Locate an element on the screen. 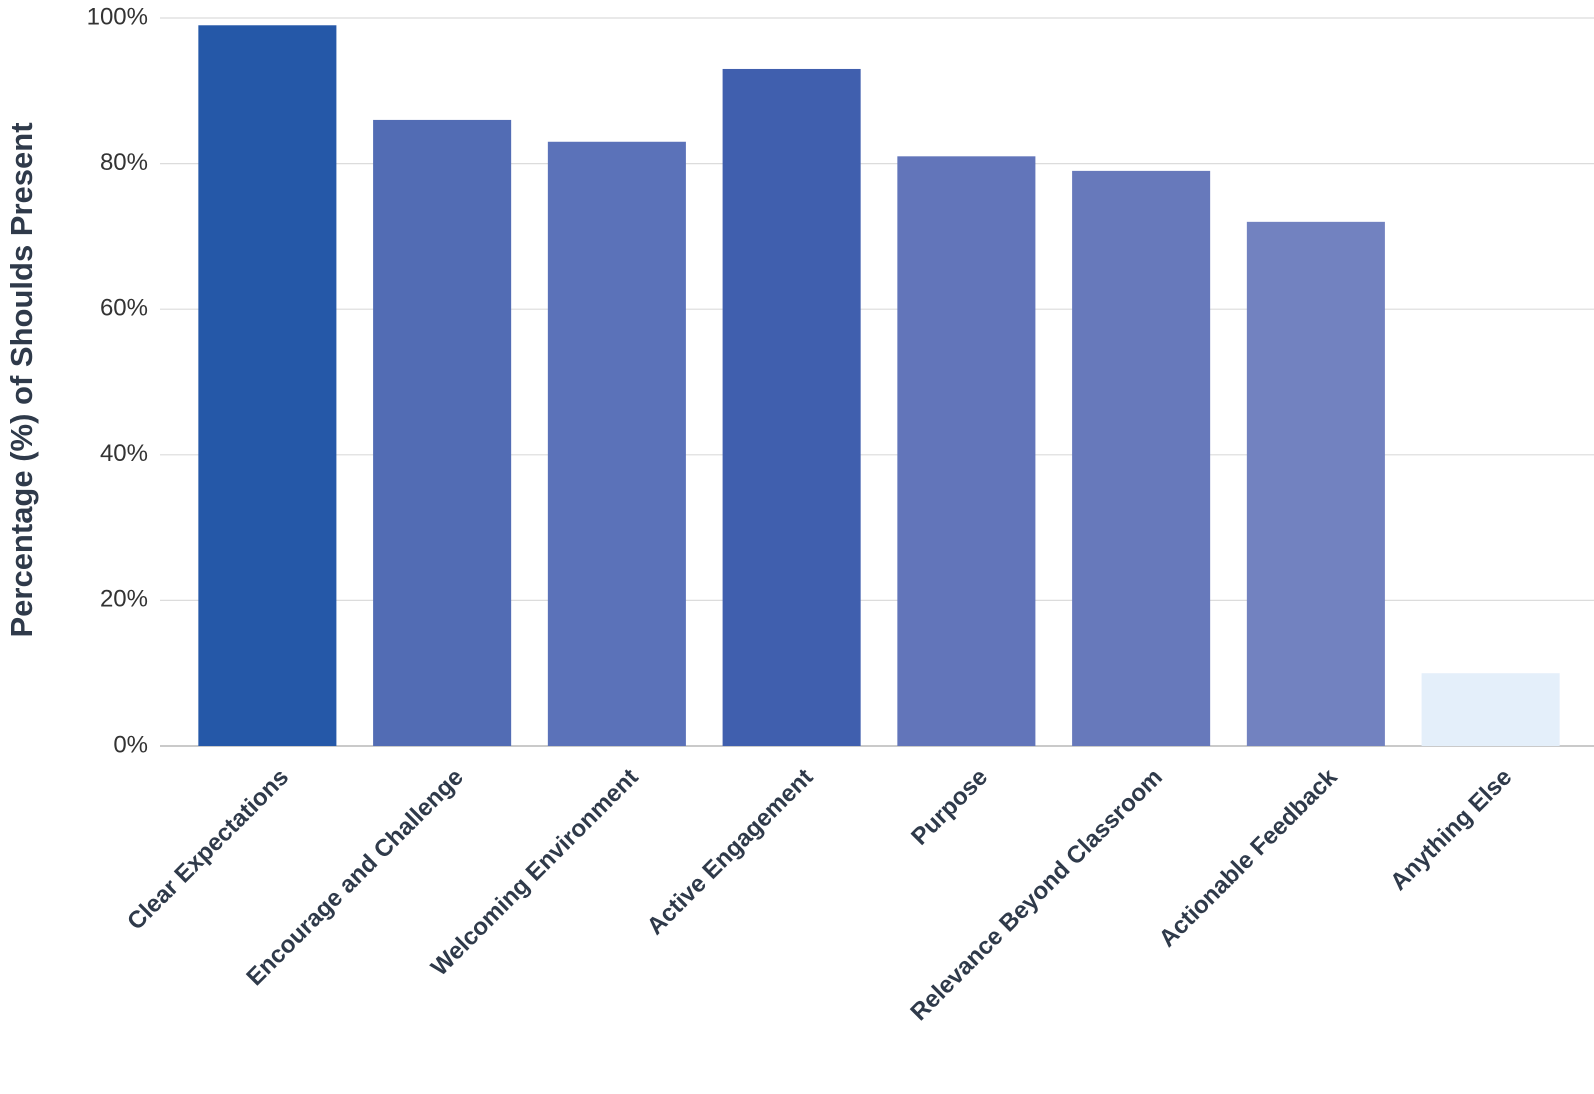  y-tick-label: 40% is located at coordinates (124, 453).